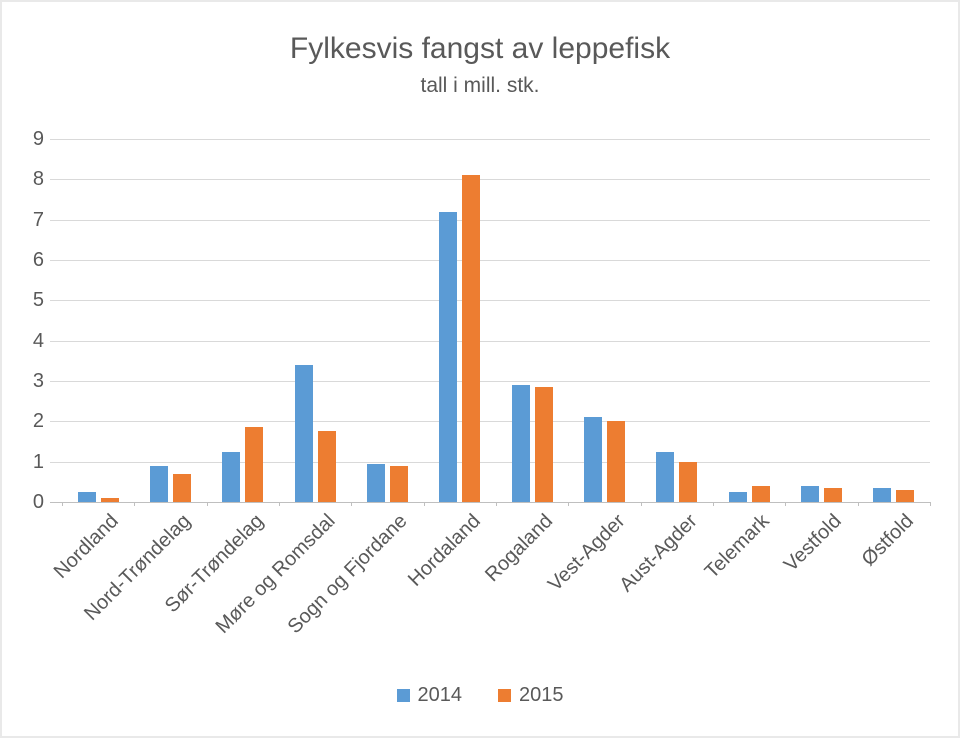 This screenshot has height=738, width=960. What do you see at coordinates (38, 502) in the screenshot?
I see `y-axis-tick-label: 0` at bounding box center [38, 502].